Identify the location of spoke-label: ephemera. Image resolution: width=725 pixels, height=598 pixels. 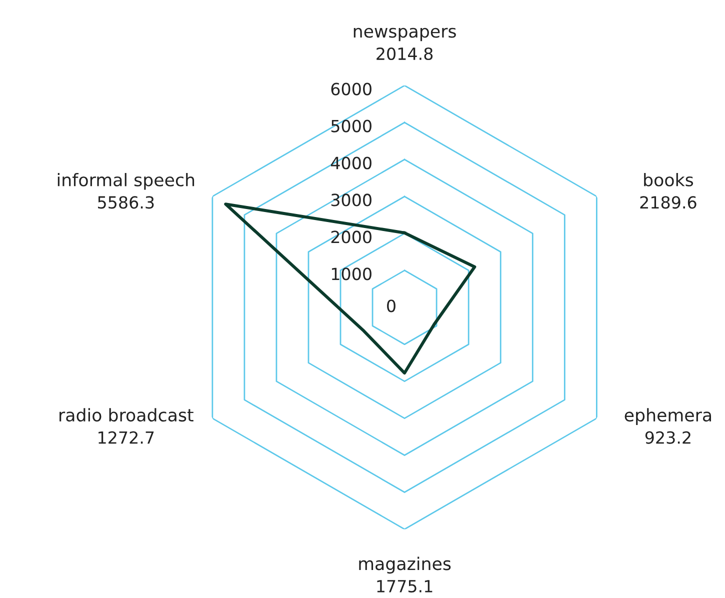
(668, 416).